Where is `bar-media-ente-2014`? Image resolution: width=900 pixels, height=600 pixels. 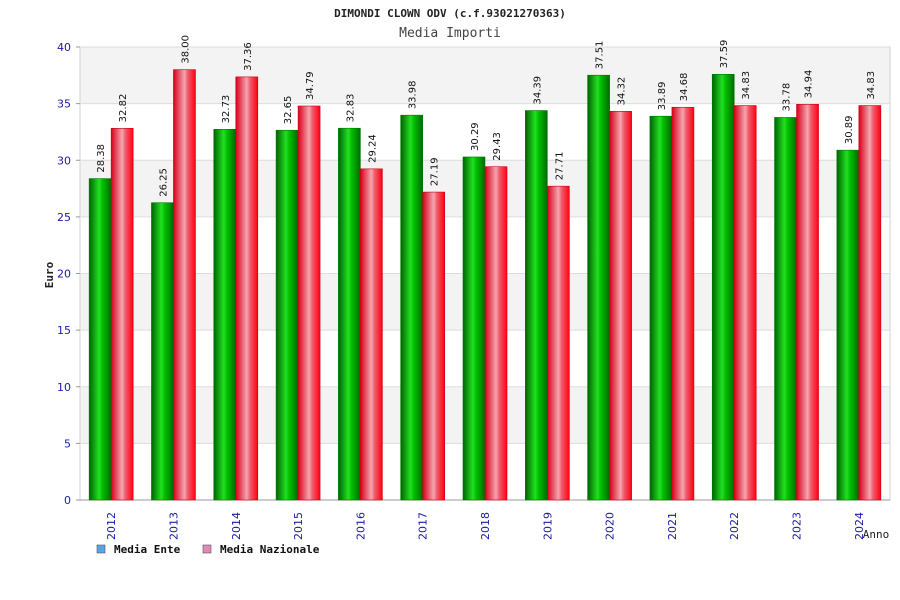 bar-media-ente-2014 is located at coordinates (225, 315).